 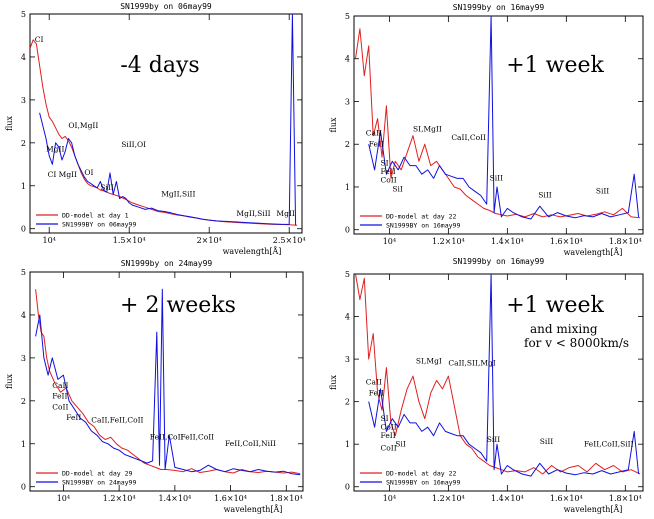 What do you see at coordinates (167, 436) in the screenshot?
I see `line-annotation: FeII,CoII` at bounding box center [167, 436].